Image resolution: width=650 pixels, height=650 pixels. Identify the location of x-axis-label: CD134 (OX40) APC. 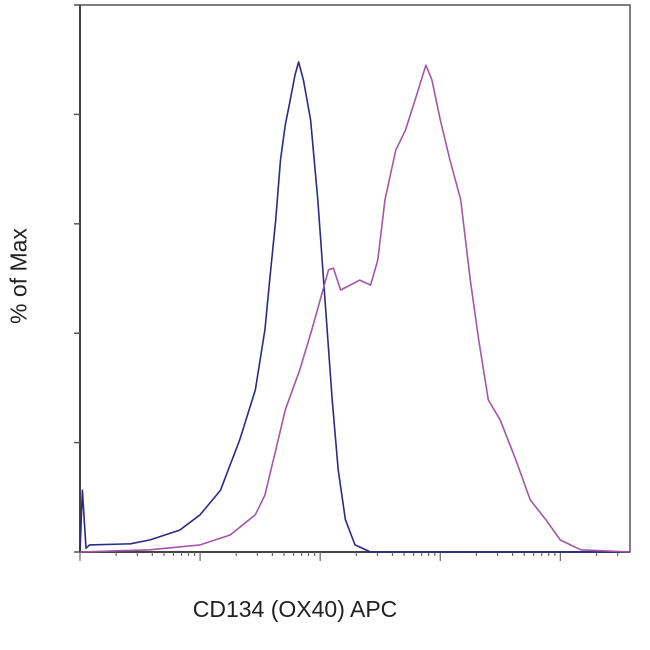
(295, 609).